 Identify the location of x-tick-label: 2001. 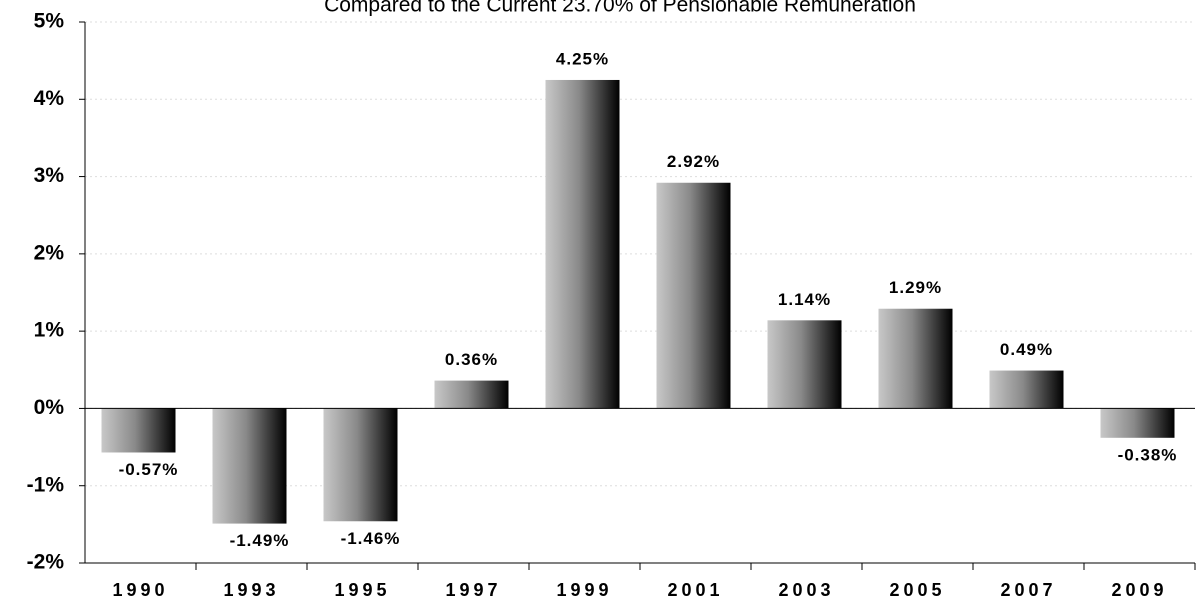
(695, 590).